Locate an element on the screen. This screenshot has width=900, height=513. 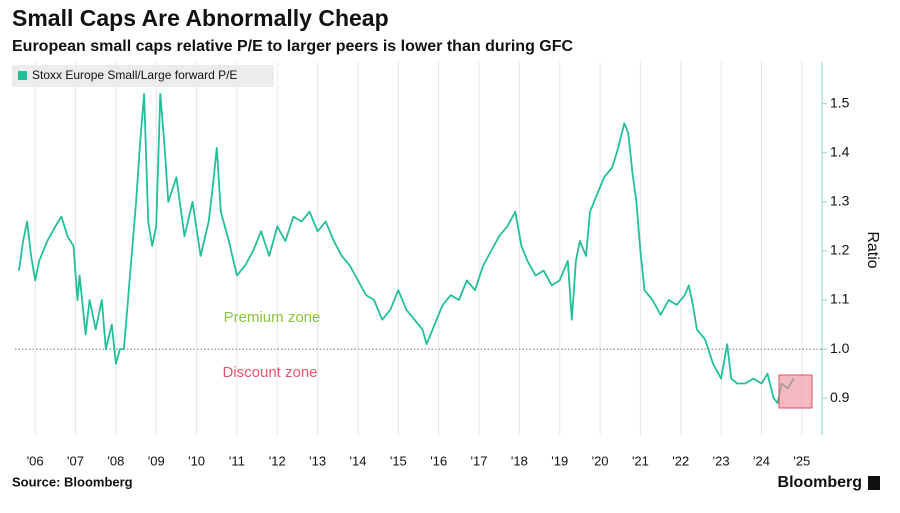
x-tick-label: '18 is located at coordinates (519, 460).